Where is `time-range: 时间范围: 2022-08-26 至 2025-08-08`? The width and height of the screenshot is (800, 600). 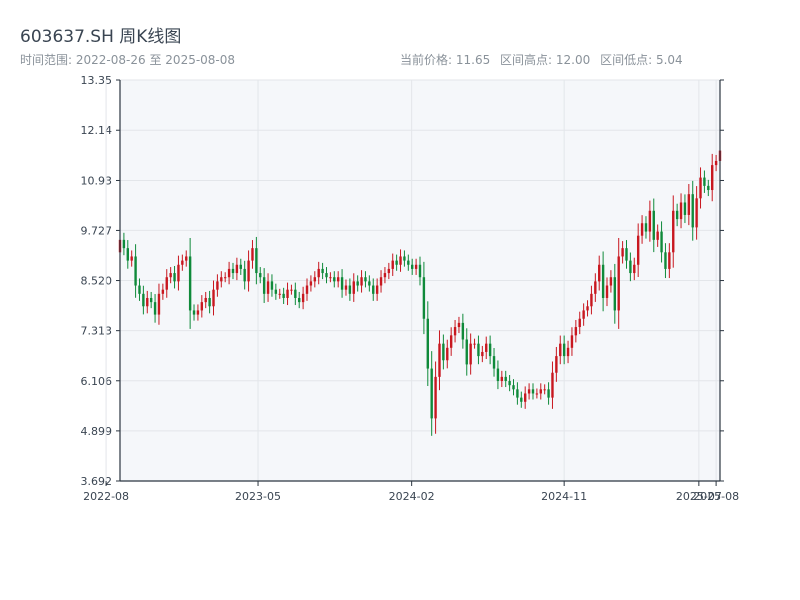
time-range: 时间范围: 2022-08-26 至 2025-08-08 is located at coordinates (127, 59).